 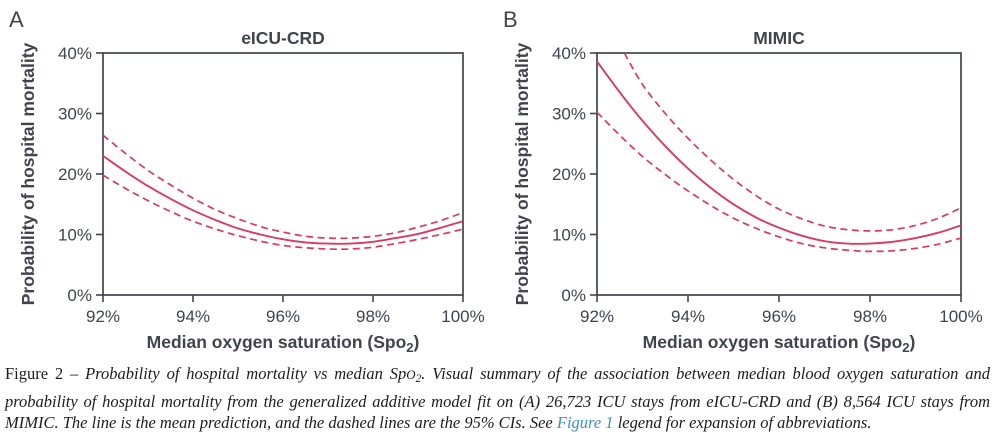 What do you see at coordinates (742, 423) in the screenshot?
I see `caption-text-3: legend for expansion of abbreviations.` at bounding box center [742, 423].